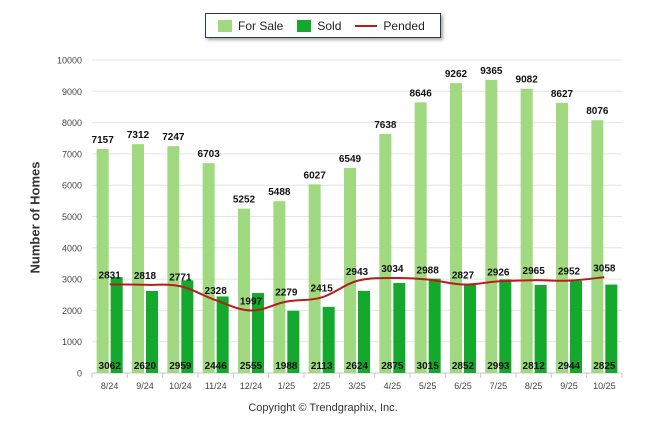  What do you see at coordinates (322, 288) in the screenshot?
I see `data-label-pended: 2415` at bounding box center [322, 288].